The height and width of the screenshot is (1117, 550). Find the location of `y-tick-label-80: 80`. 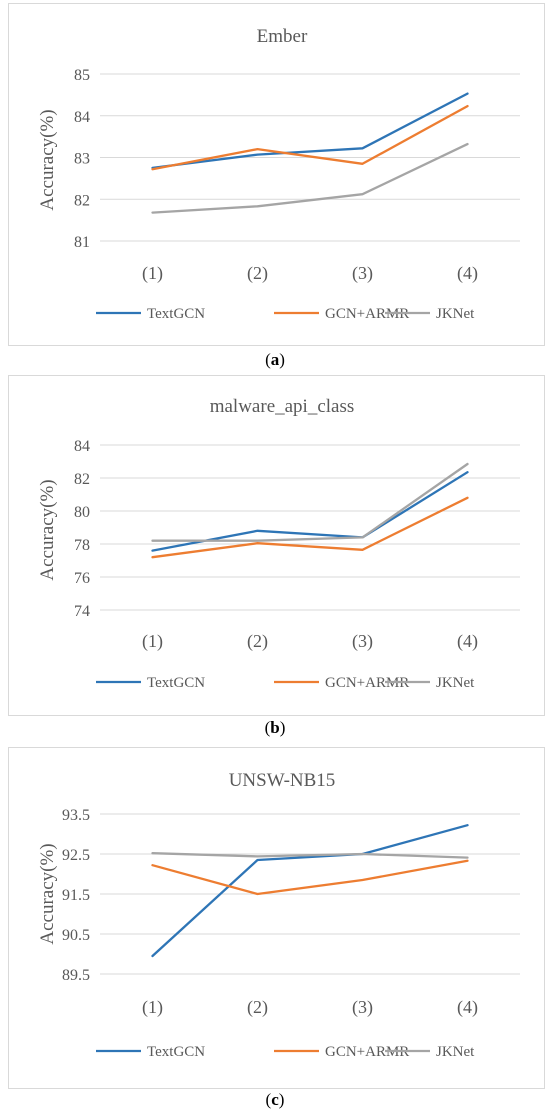

y-tick-label-80: 80 is located at coordinates (82, 512).